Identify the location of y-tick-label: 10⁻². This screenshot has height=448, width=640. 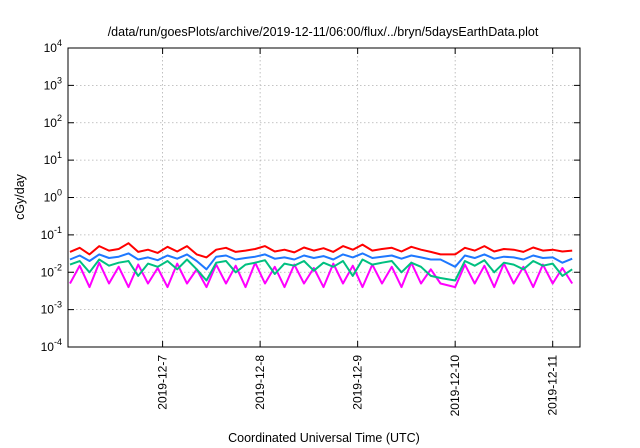
(51, 270).